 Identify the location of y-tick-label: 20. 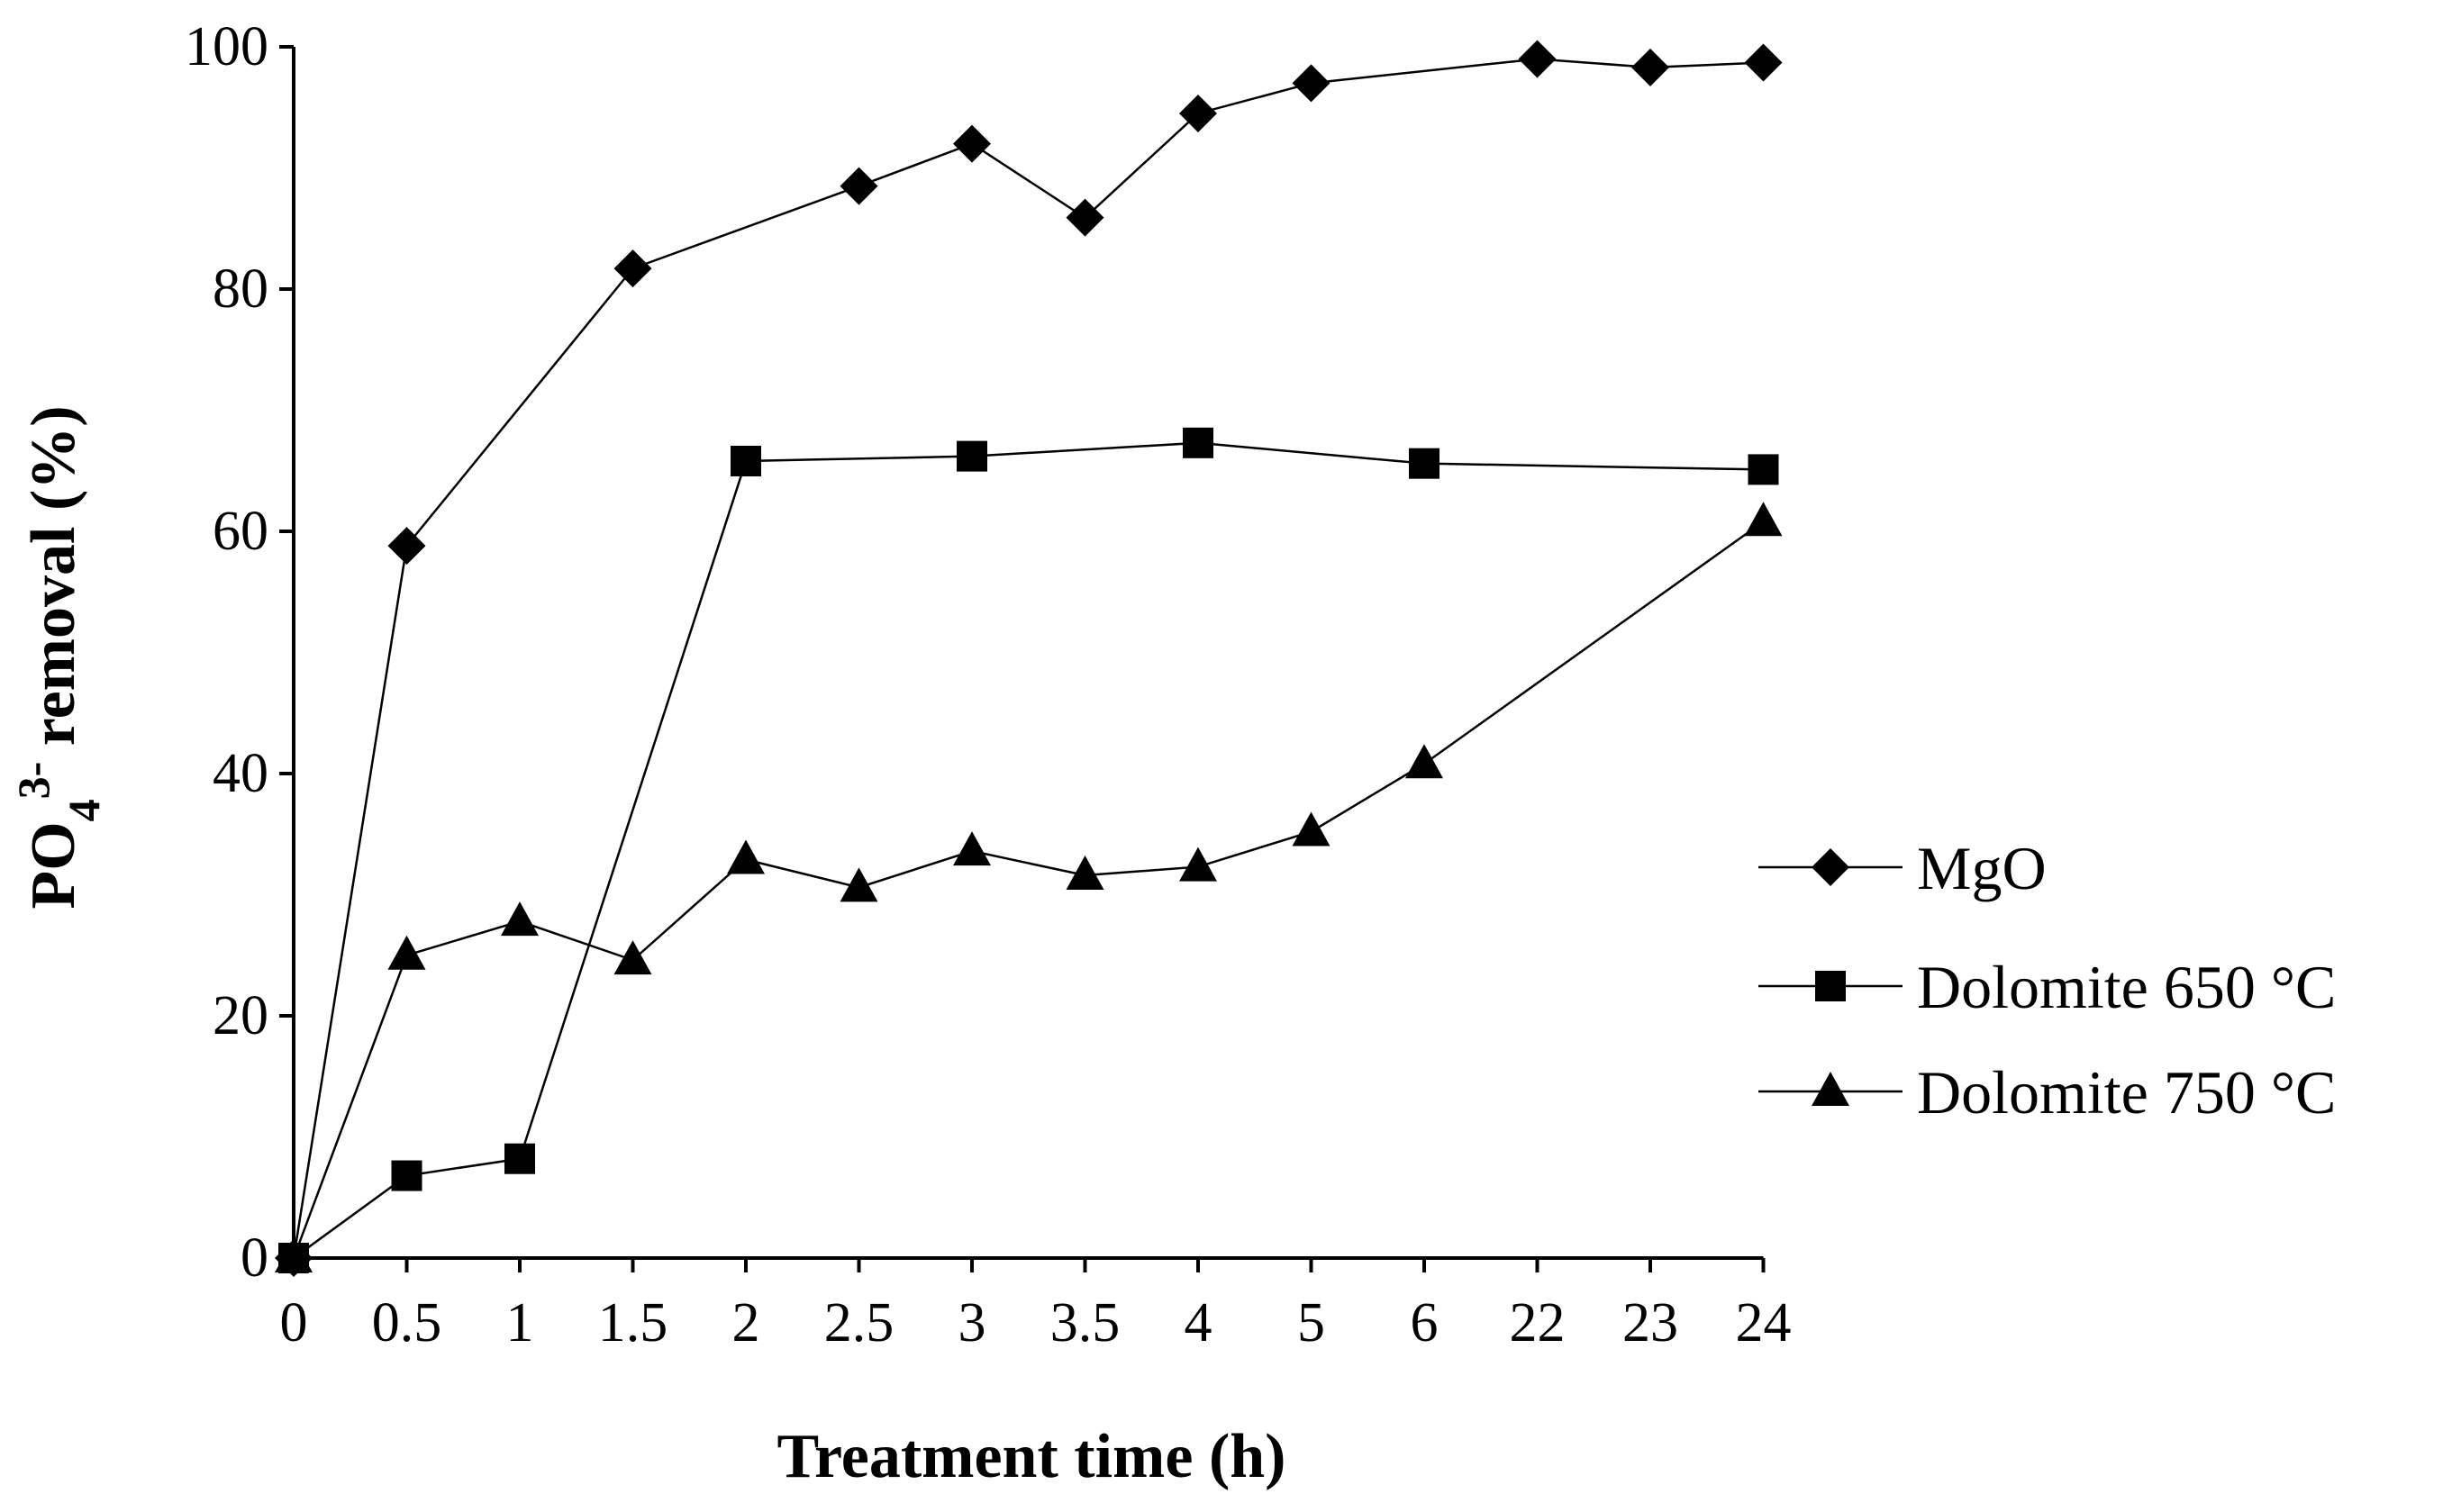
(240, 1015).